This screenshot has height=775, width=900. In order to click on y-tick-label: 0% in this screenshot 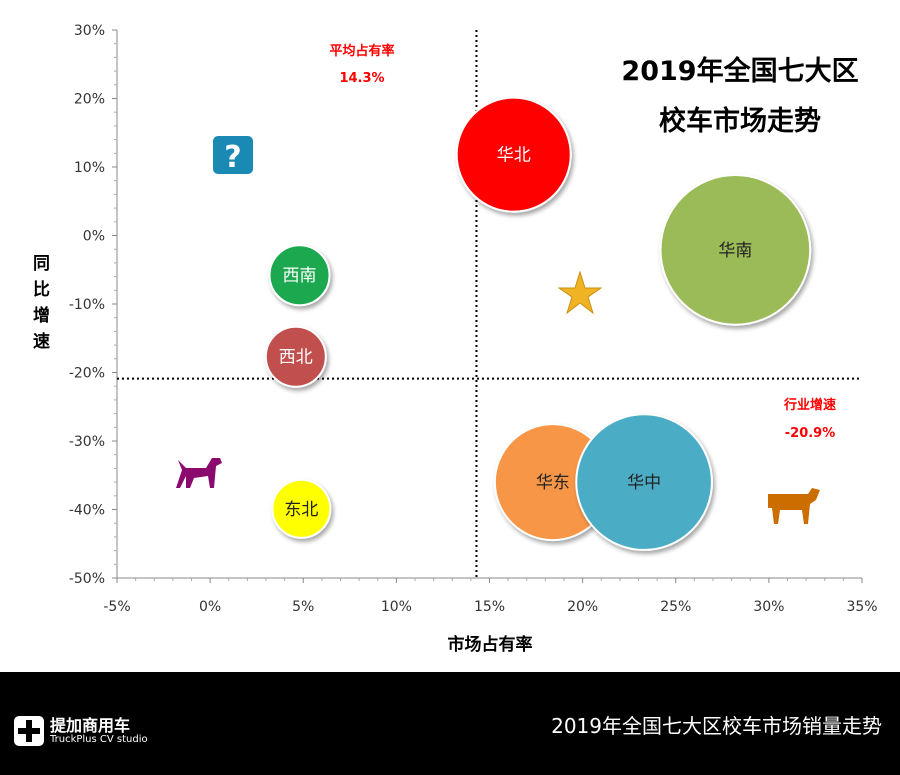, I will do `click(94, 237)`.